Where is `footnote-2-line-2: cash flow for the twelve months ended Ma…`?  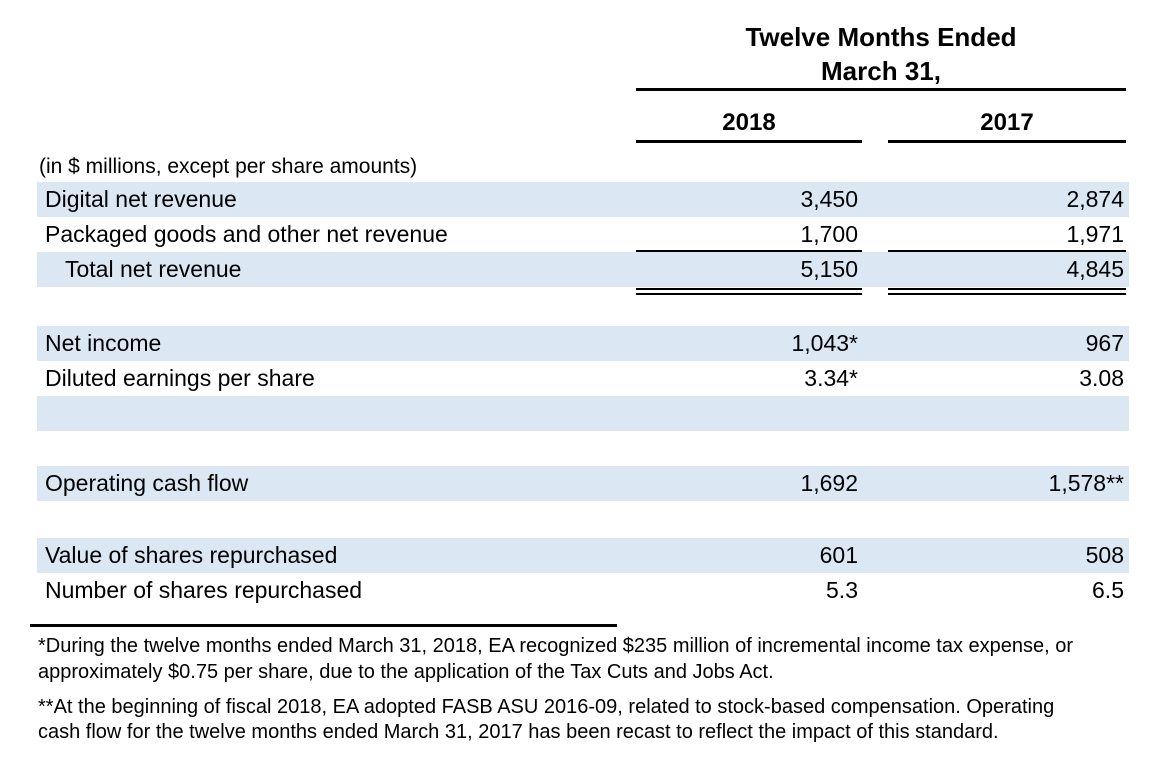 footnote-2-line-2: cash flow for the twelve months ended Ma… is located at coordinates (518, 732).